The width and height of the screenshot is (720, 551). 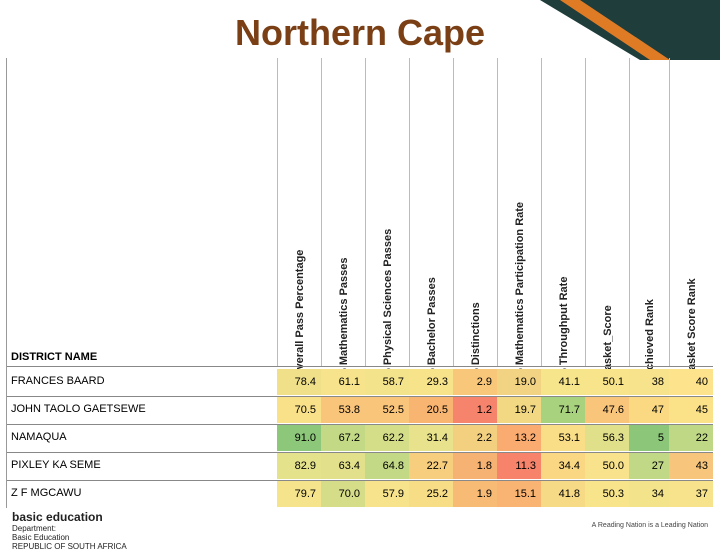 What do you see at coordinates (58, 381) in the screenshot?
I see `district-name: FRANCES BAARD` at bounding box center [58, 381].